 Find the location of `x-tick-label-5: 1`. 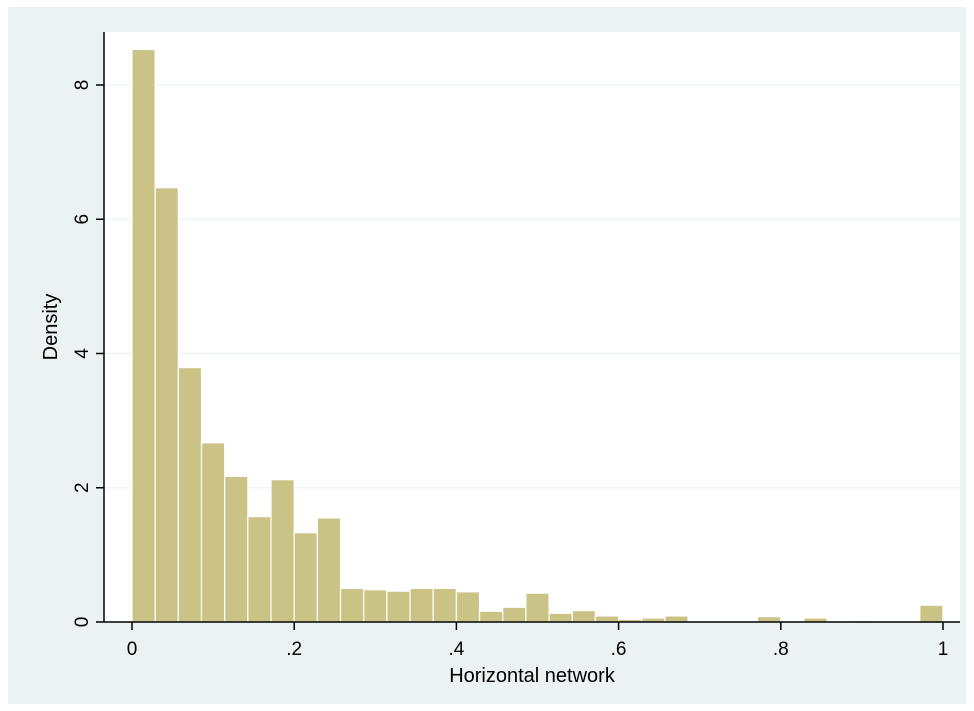

x-tick-label-5: 1 is located at coordinates (943, 649).